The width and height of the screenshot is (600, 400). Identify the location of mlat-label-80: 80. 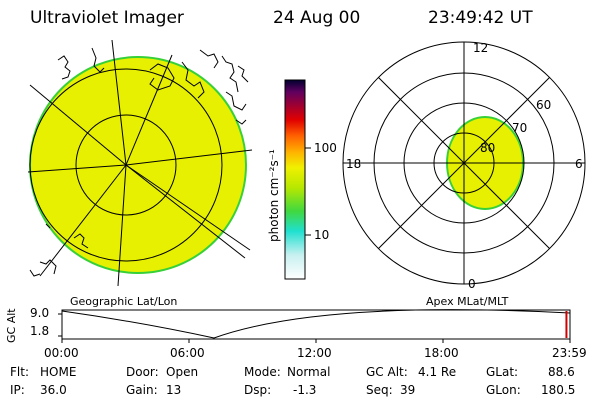
(488, 148).